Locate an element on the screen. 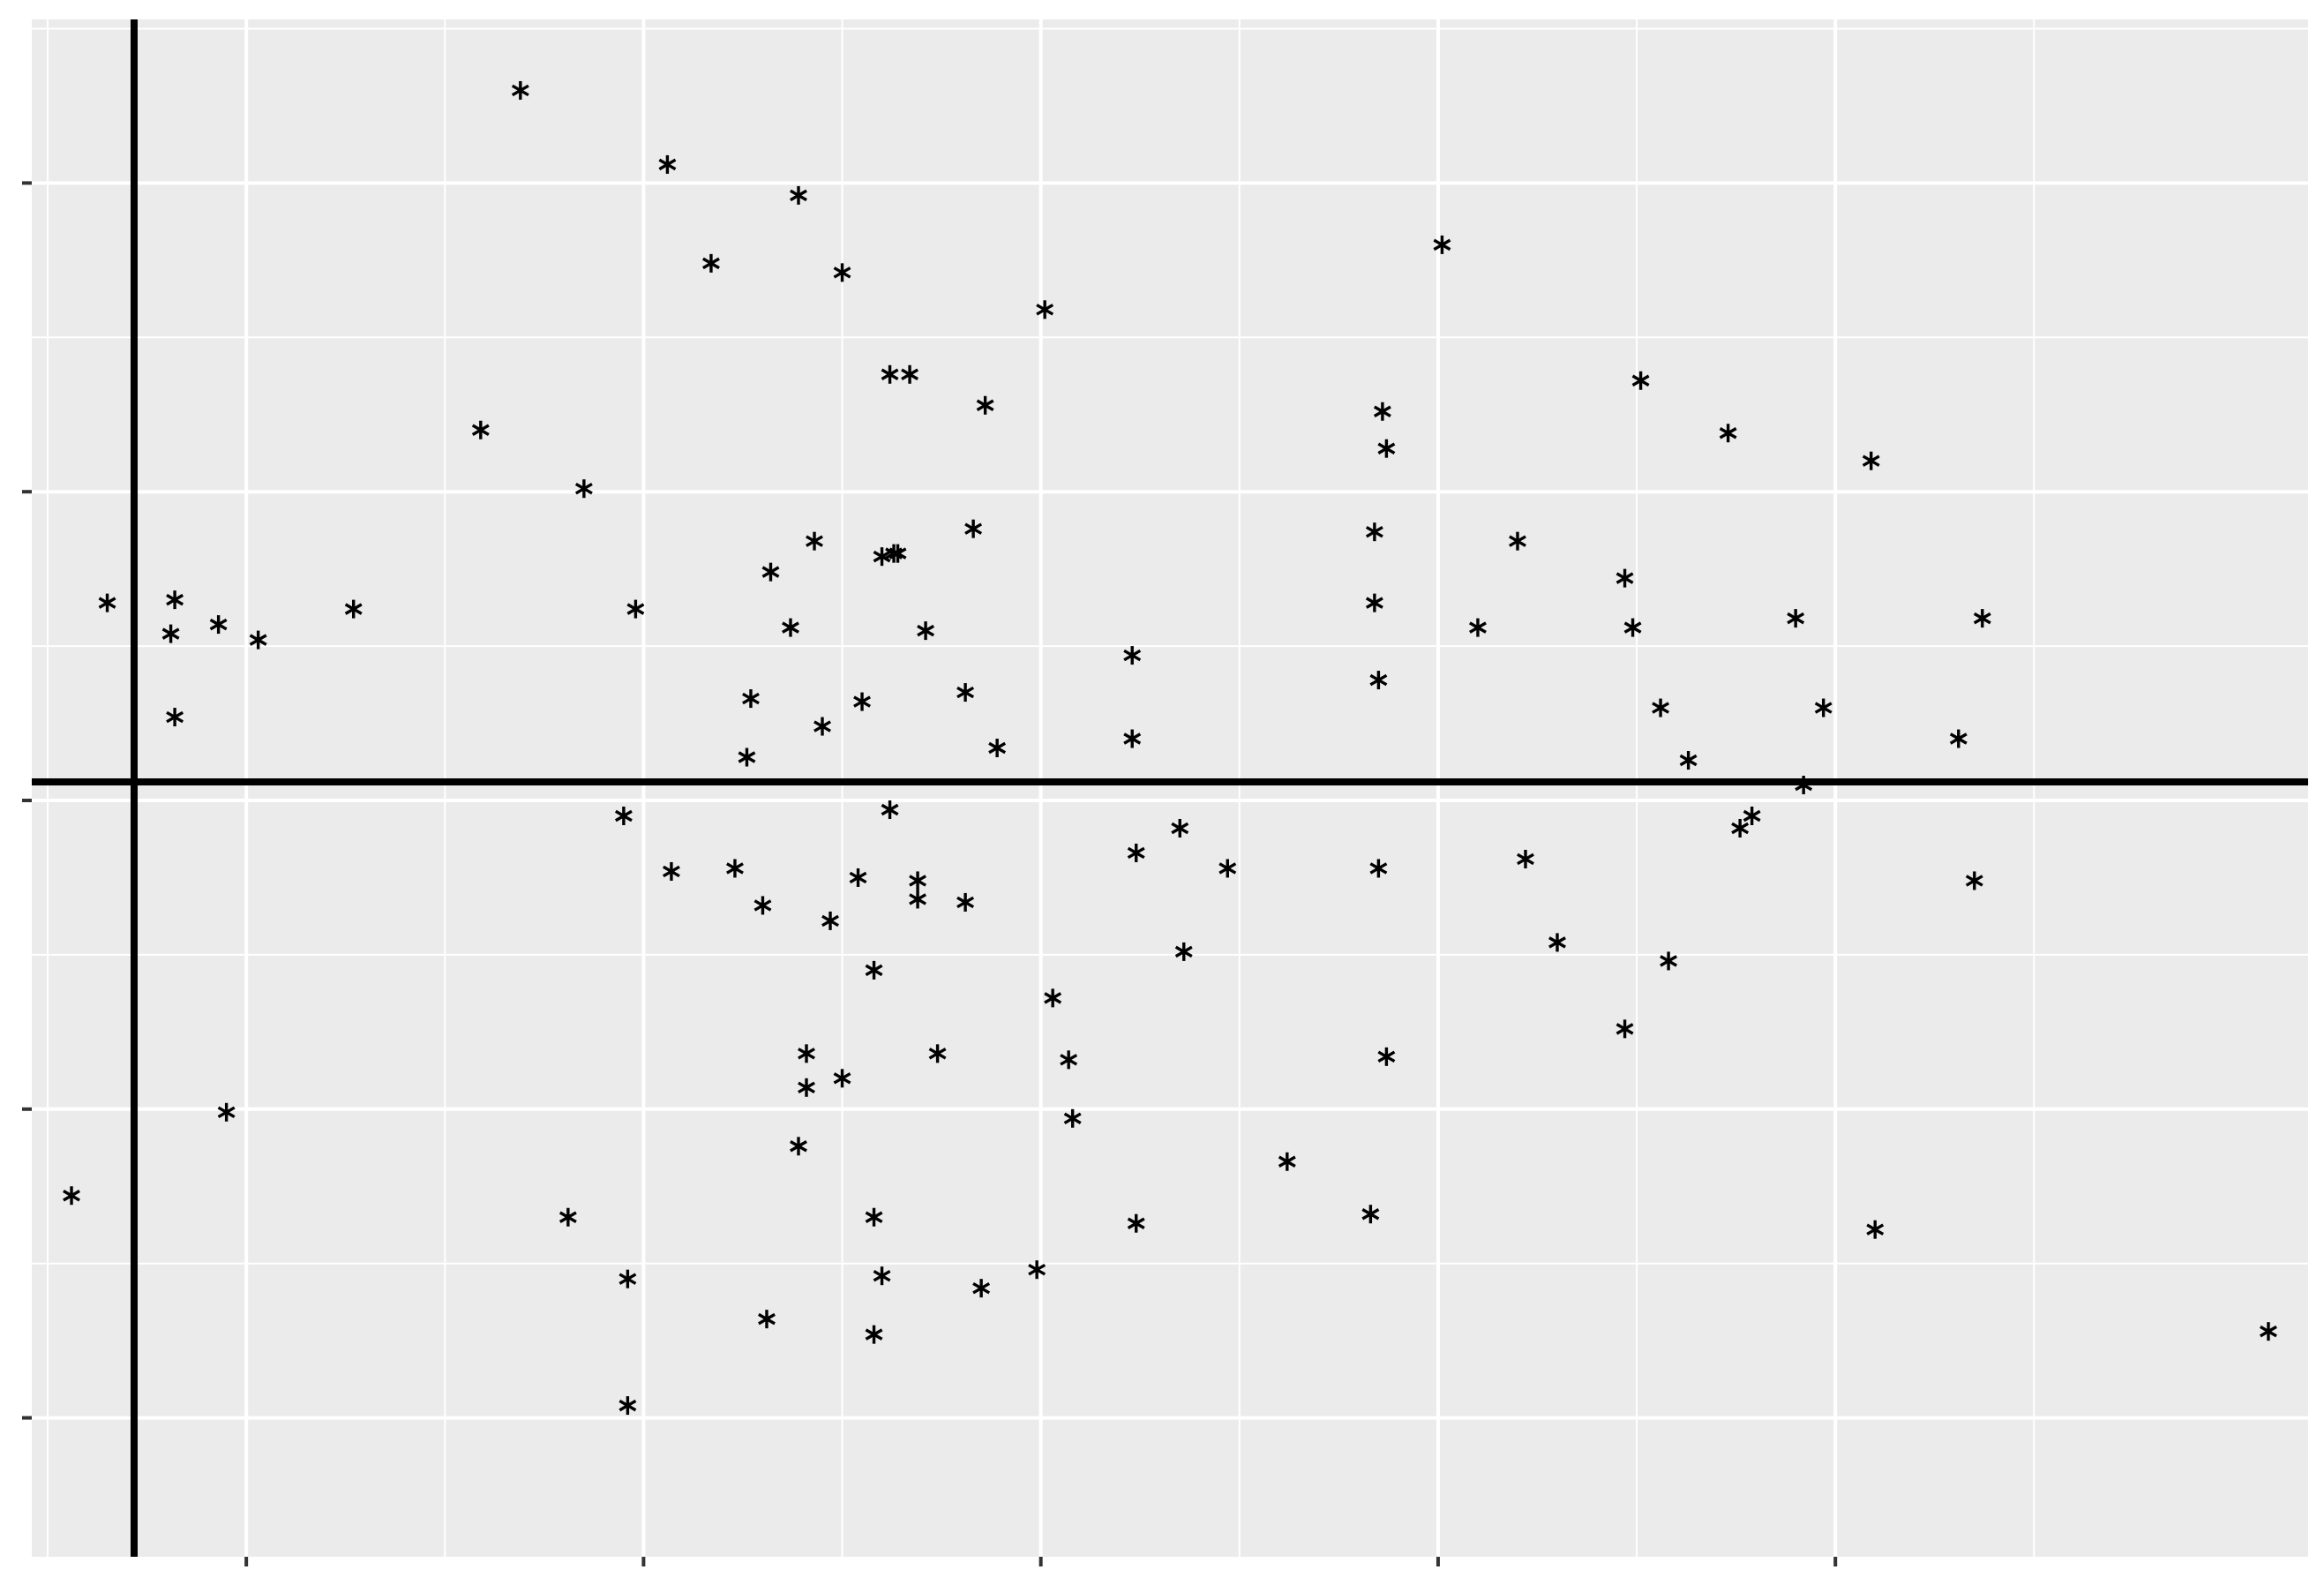  x-axis-ticks is located at coordinates (1041, 1561).